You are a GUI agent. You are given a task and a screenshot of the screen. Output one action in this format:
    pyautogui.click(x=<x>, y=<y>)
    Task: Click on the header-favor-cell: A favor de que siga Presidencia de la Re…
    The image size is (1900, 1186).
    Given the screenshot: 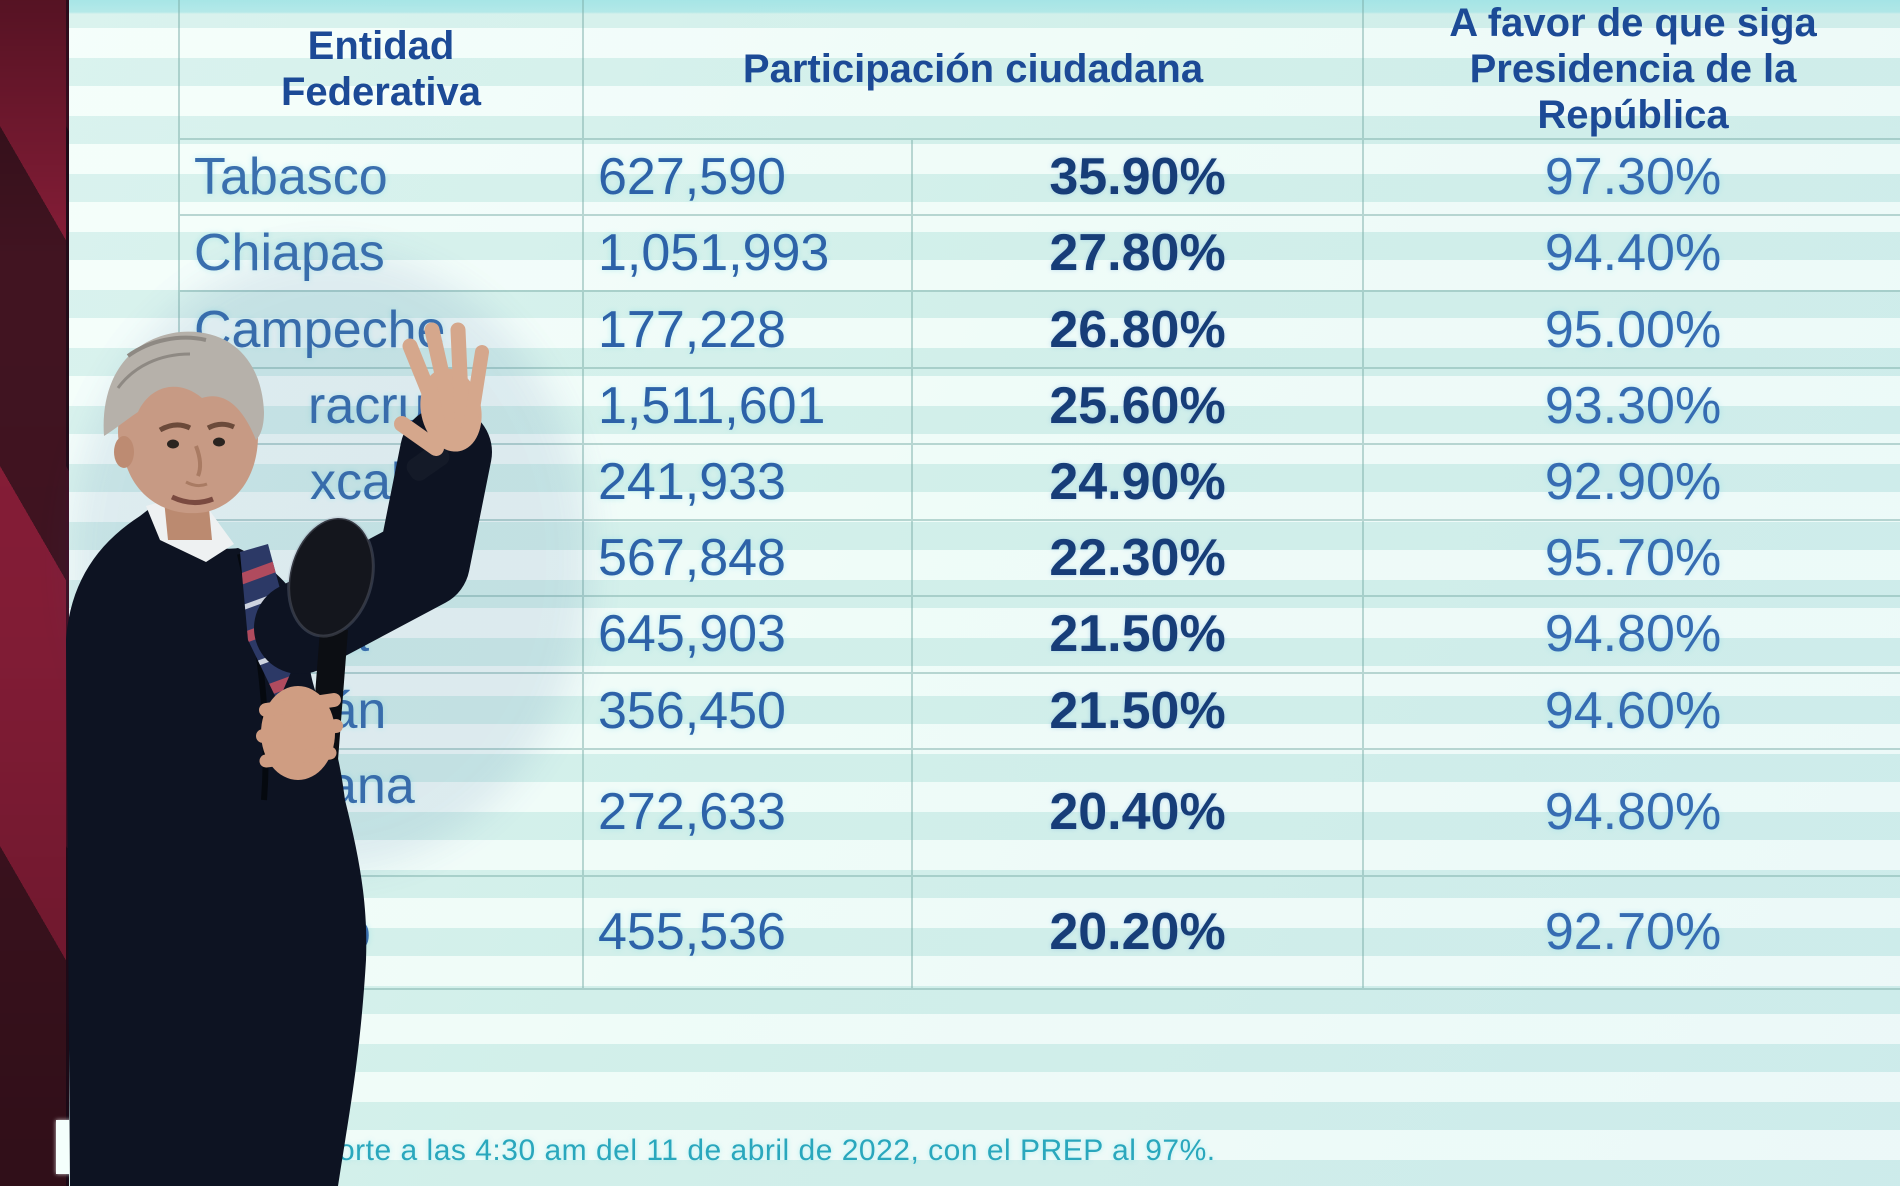 What is the action you would take?
    pyautogui.click(x=1631, y=69)
    